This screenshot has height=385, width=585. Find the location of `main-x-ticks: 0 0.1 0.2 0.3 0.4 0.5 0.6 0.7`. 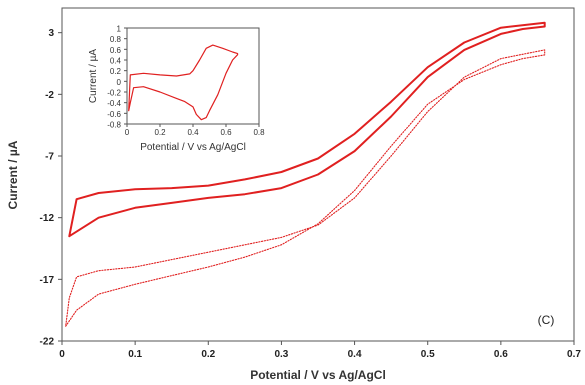

main-x-ticks: 0 0.1 0.2 0.3 0.4 0.5 0.6 0.7 is located at coordinates (320, 350).